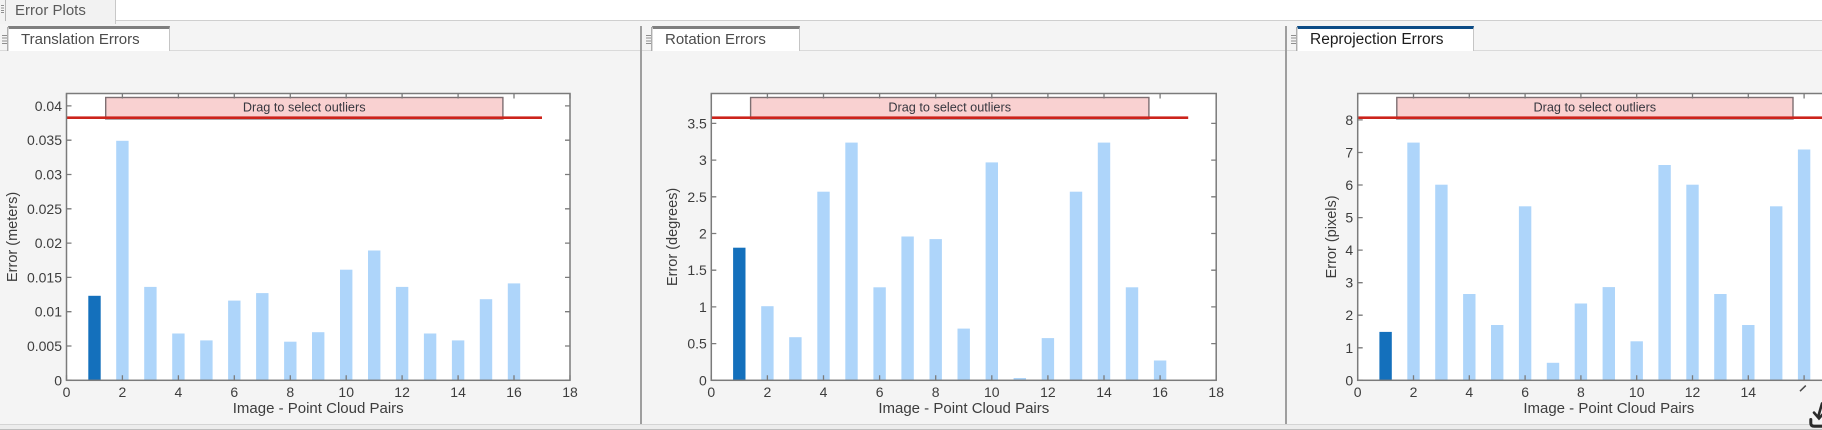 This screenshot has height=430, width=1822. What do you see at coordinates (697, 270) in the screenshot?
I see `svg-text: 1.5` at bounding box center [697, 270].